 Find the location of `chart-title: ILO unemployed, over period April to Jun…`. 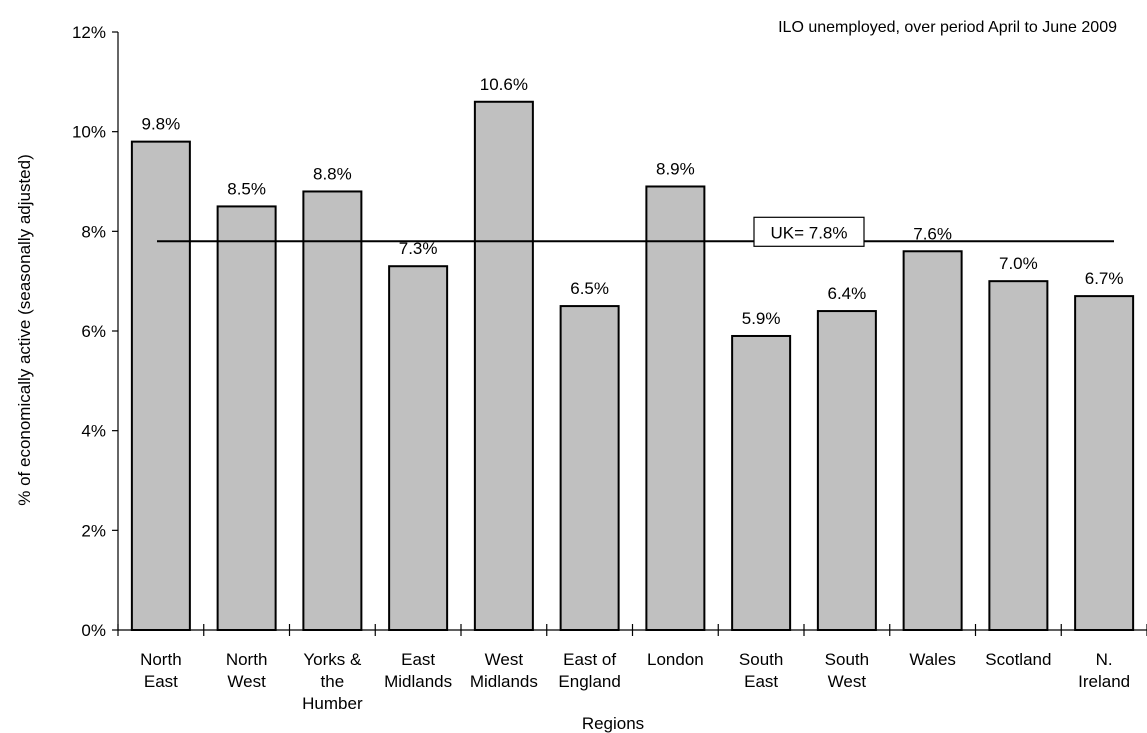

chart-title: ILO unemployed, over period April to Jun… is located at coordinates (947, 27).